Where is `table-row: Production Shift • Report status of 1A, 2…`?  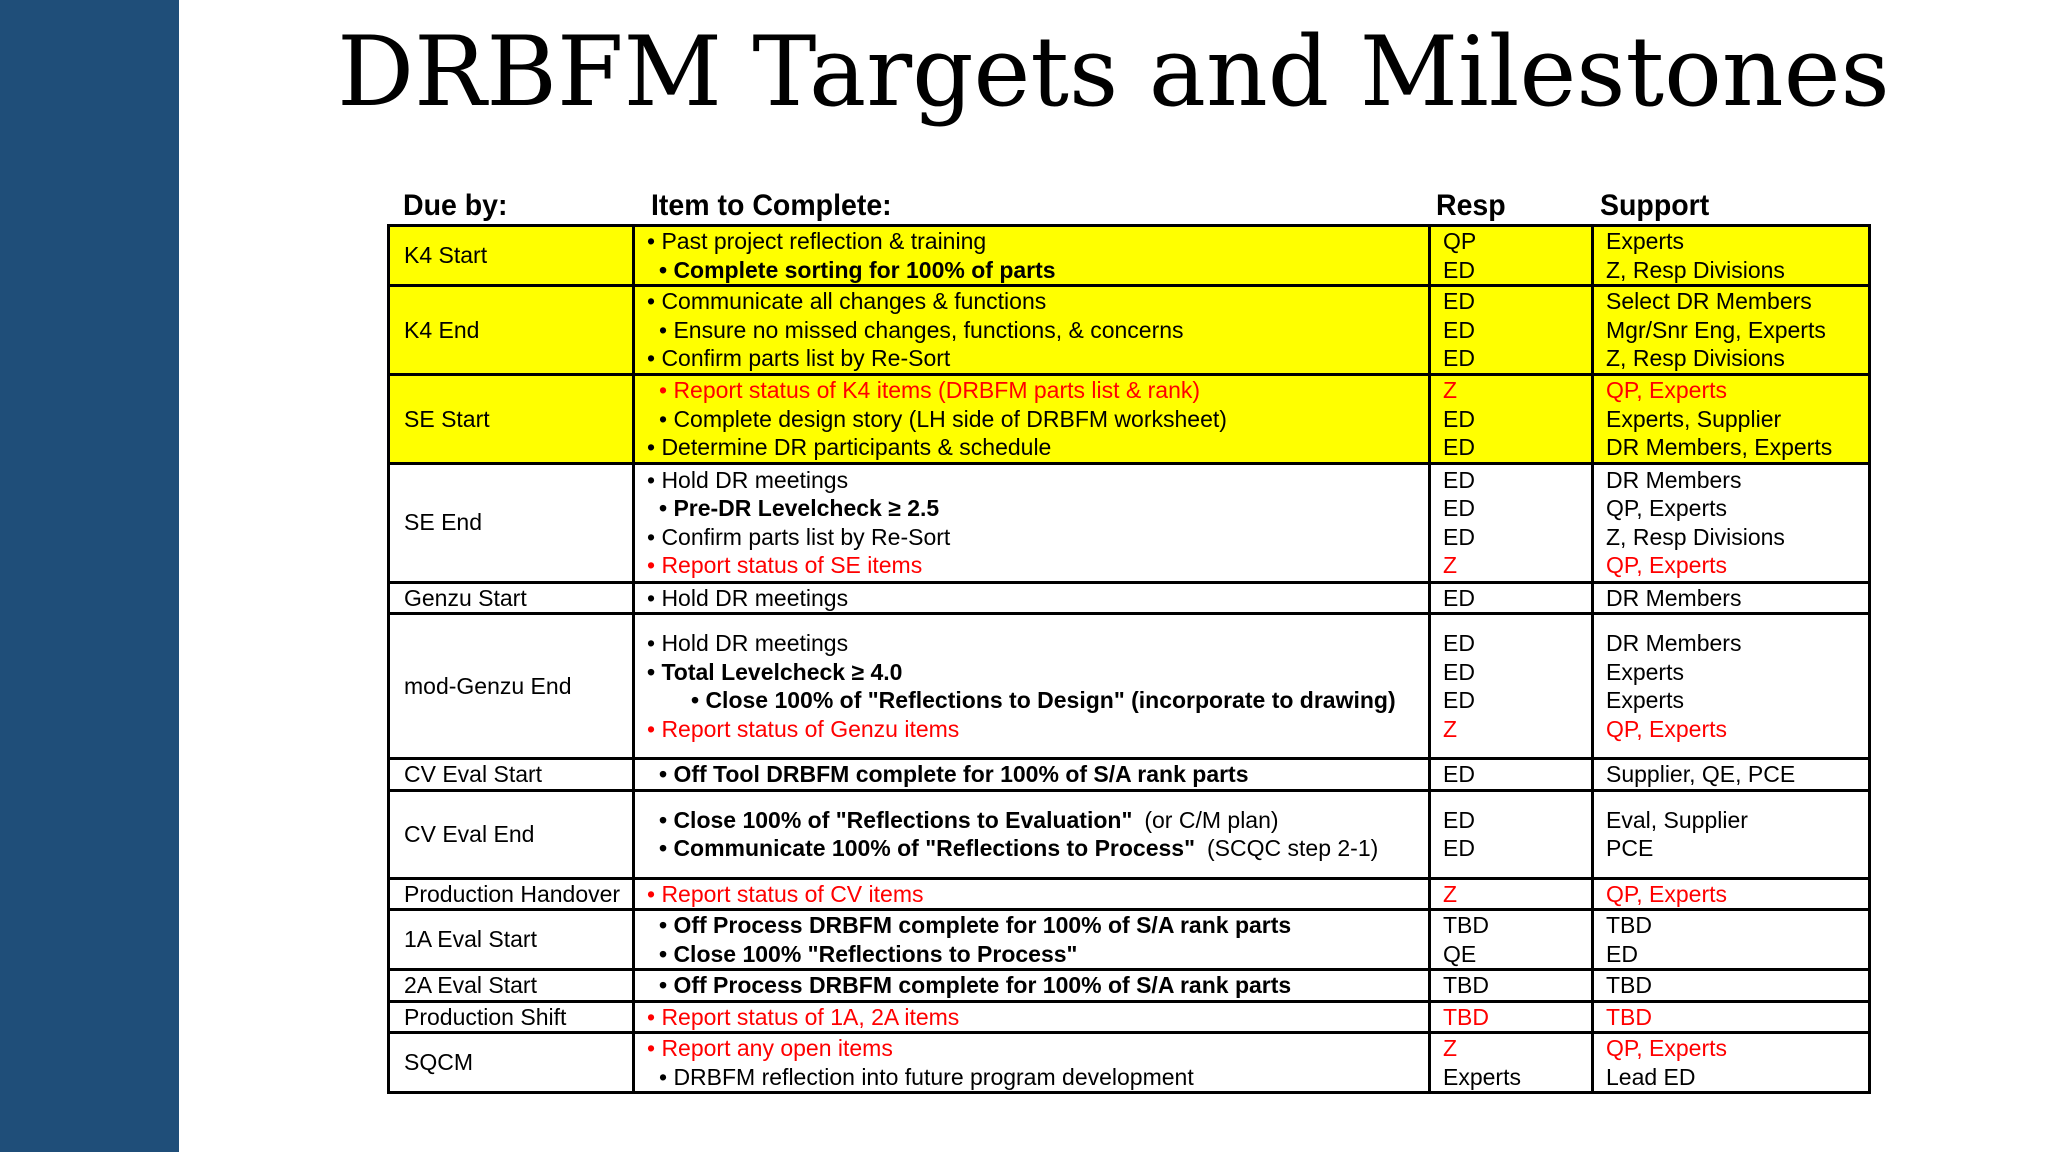
table-row: Production Shift • Report status of 1A, 2… is located at coordinates (1129, 1016).